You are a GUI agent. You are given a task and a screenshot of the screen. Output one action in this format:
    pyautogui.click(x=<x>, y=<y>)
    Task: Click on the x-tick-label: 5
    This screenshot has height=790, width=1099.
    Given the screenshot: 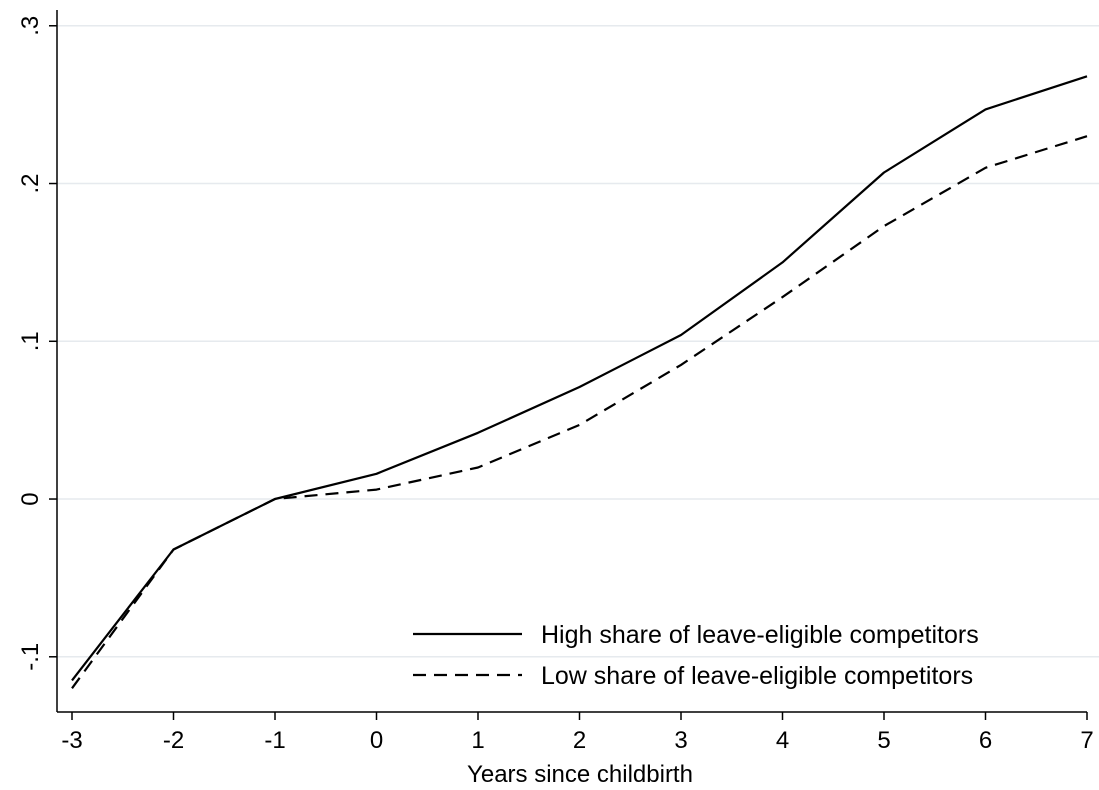 What is the action you would take?
    pyautogui.click(x=883, y=740)
    